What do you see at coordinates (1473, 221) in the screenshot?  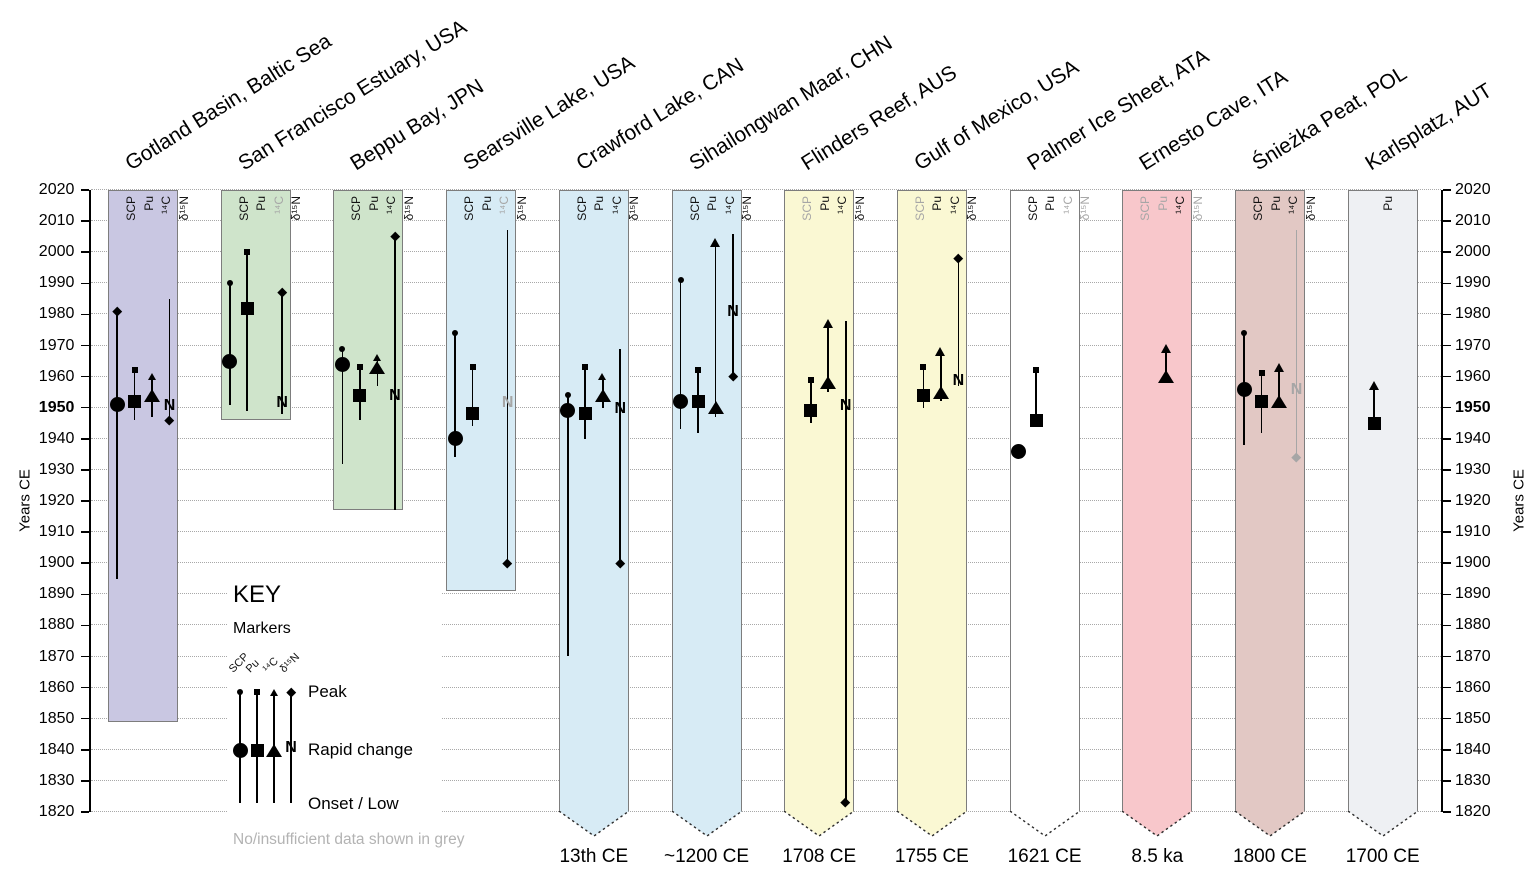 I see `axis-tick-label: 2010` at bounding box center [1473, 221].